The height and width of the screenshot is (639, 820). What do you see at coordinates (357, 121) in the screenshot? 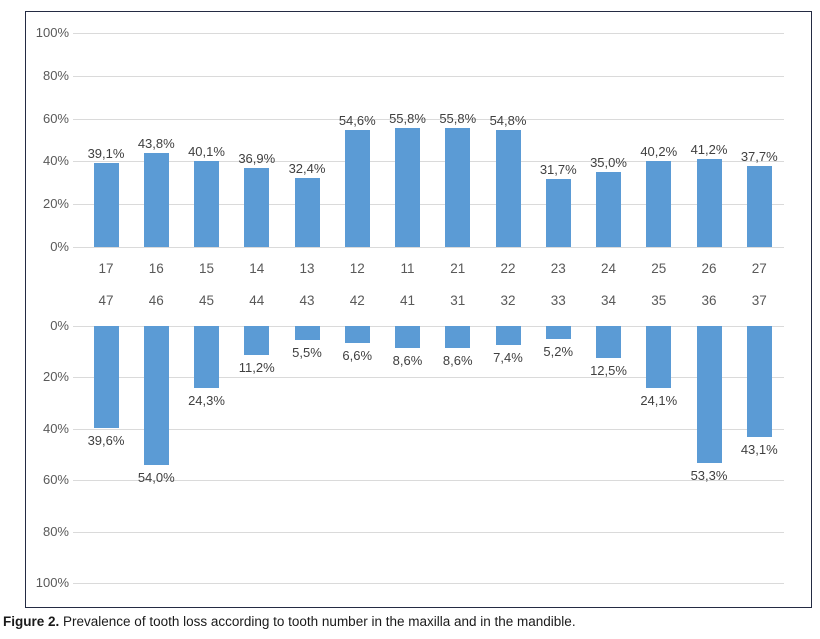
I see `bar-value-label: 54,6%` at bounding box center [357, 121].